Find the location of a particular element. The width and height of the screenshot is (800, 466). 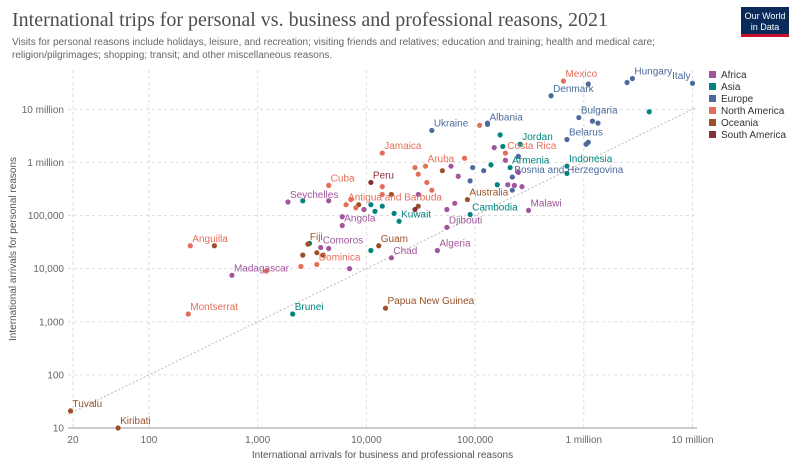

legend-label: Europe is located at coordinates (737, 99).